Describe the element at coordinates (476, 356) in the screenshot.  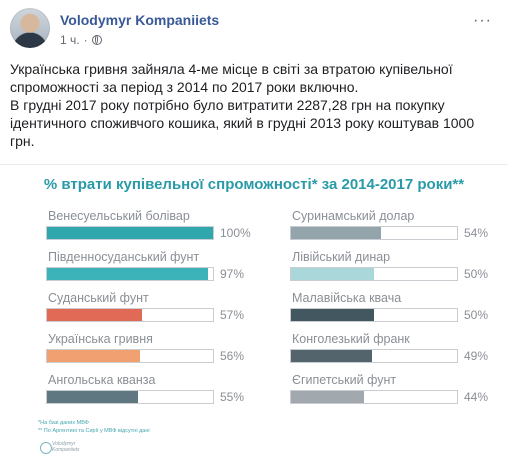
I see `bar-value-label: 49%` at that location.